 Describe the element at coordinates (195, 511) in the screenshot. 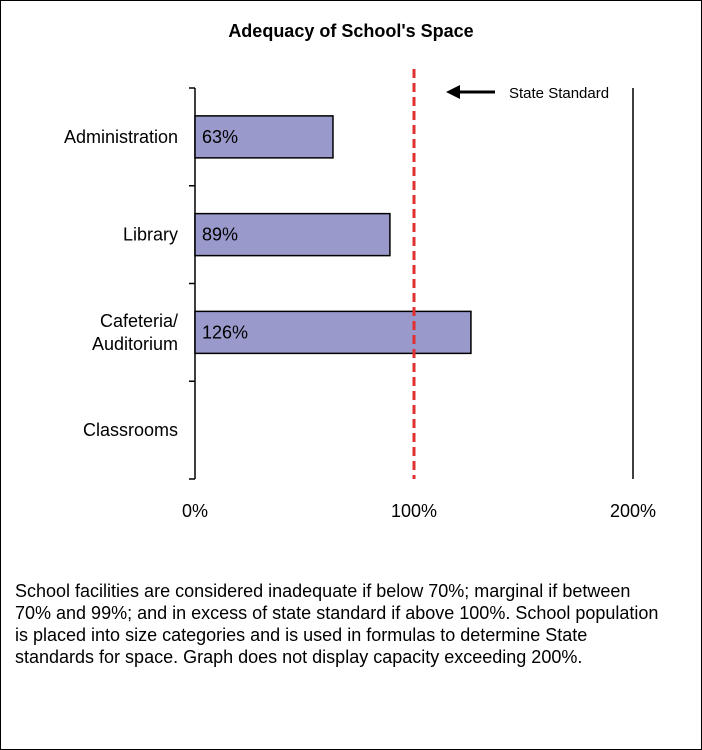

I see `x-tick-label: 0%` at that location.